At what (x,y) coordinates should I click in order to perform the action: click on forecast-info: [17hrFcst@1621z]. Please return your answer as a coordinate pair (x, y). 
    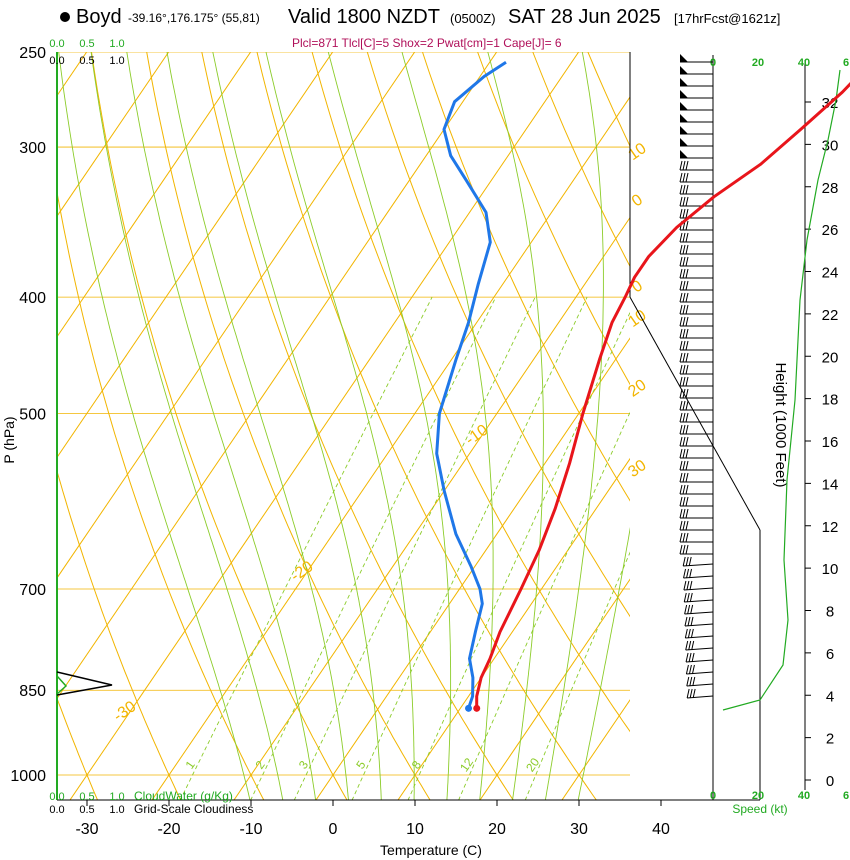
    Looking at the image, I should click on (727, 18).